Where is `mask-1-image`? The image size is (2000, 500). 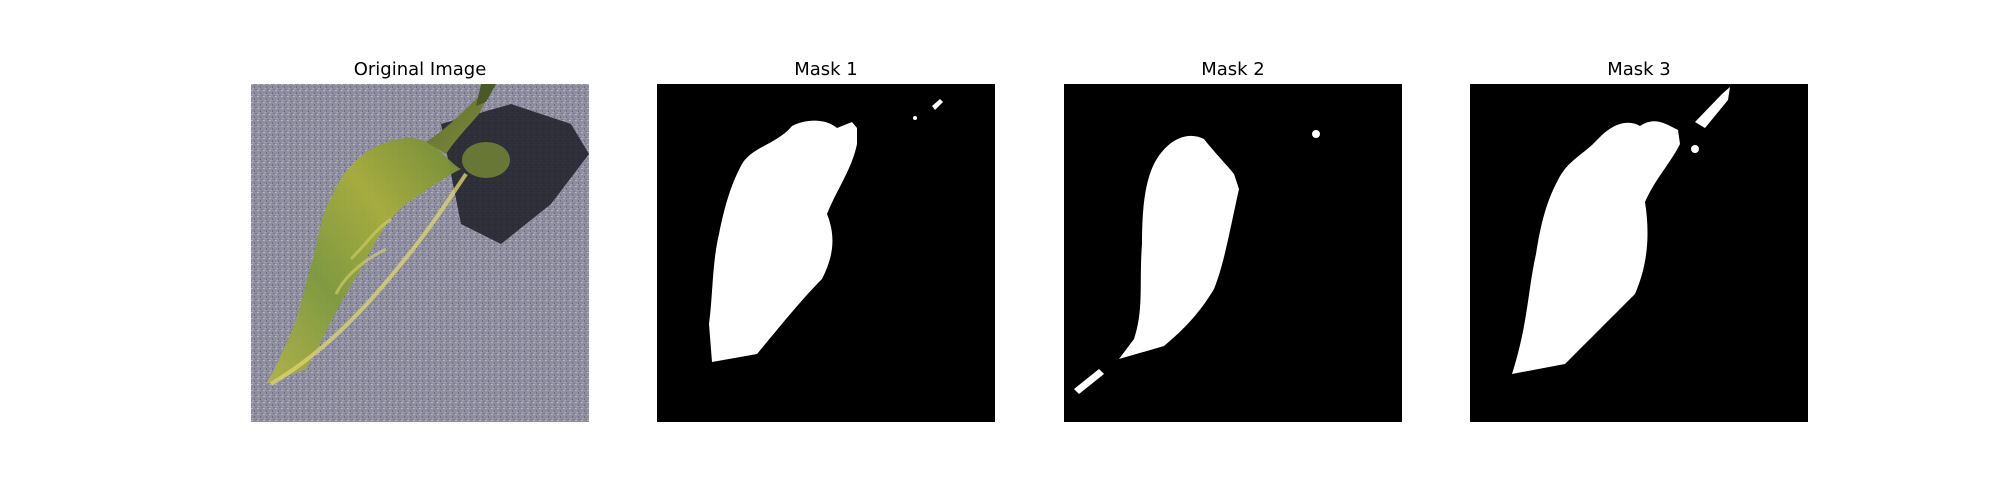
mask-1-image is located at coordinates (826, 253).